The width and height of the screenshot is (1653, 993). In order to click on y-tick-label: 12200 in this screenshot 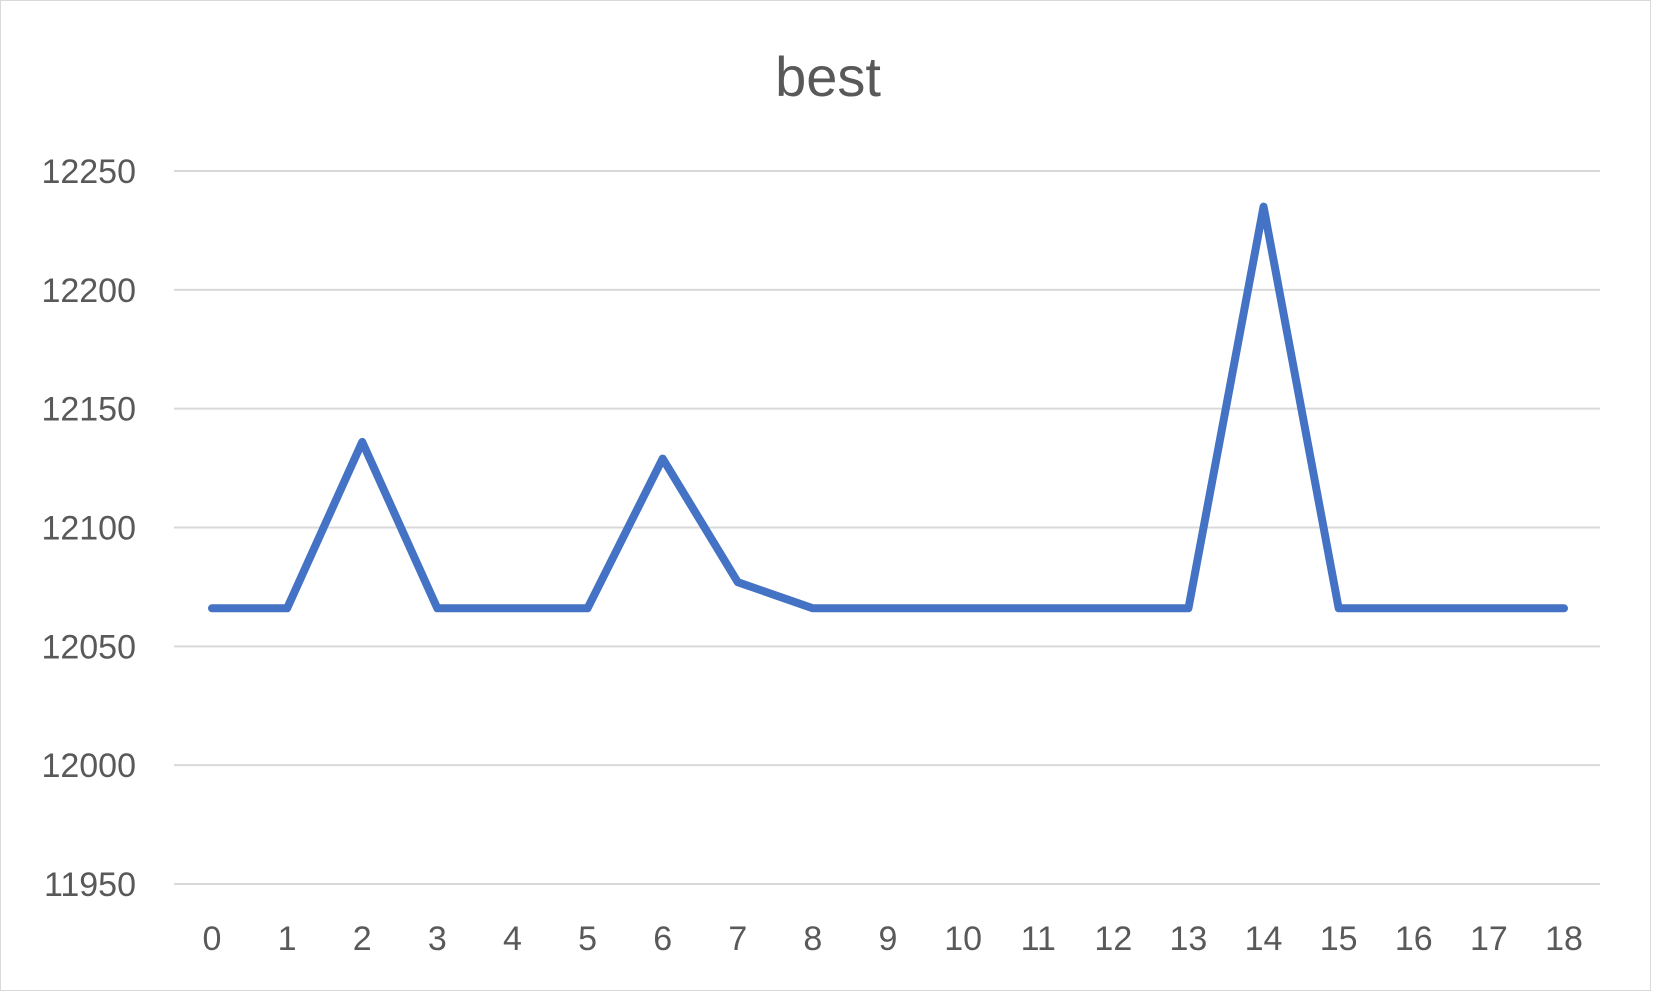, I will do `click(88, 291)`.